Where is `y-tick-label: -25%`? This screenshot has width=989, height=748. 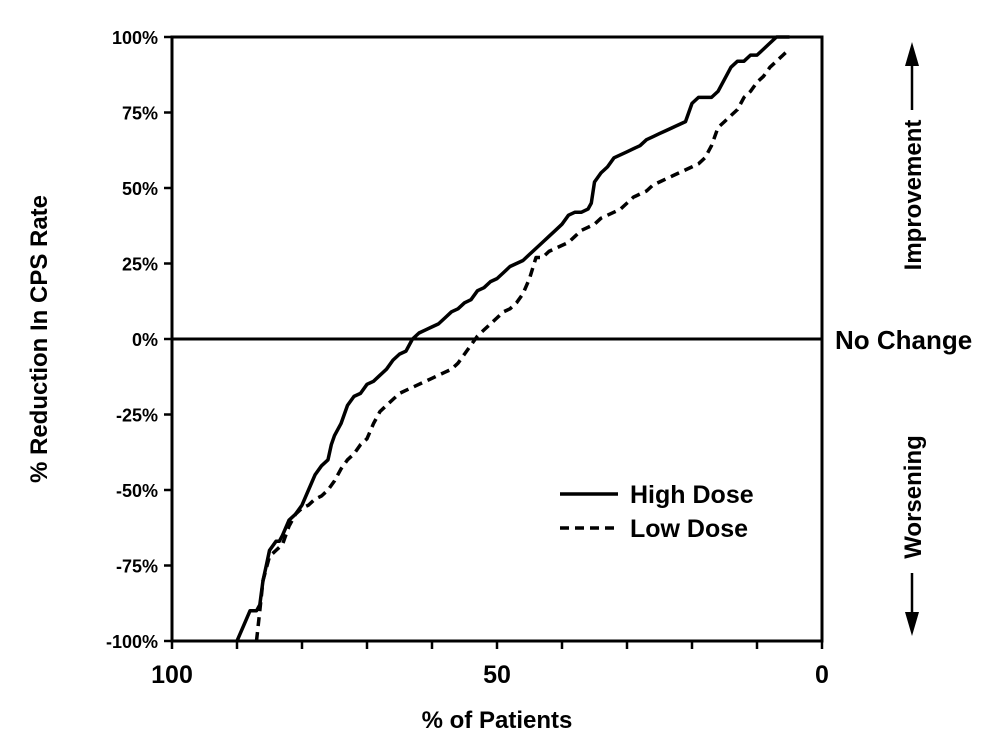 y-tick-label: -25% is located at coordinates (137, 416).